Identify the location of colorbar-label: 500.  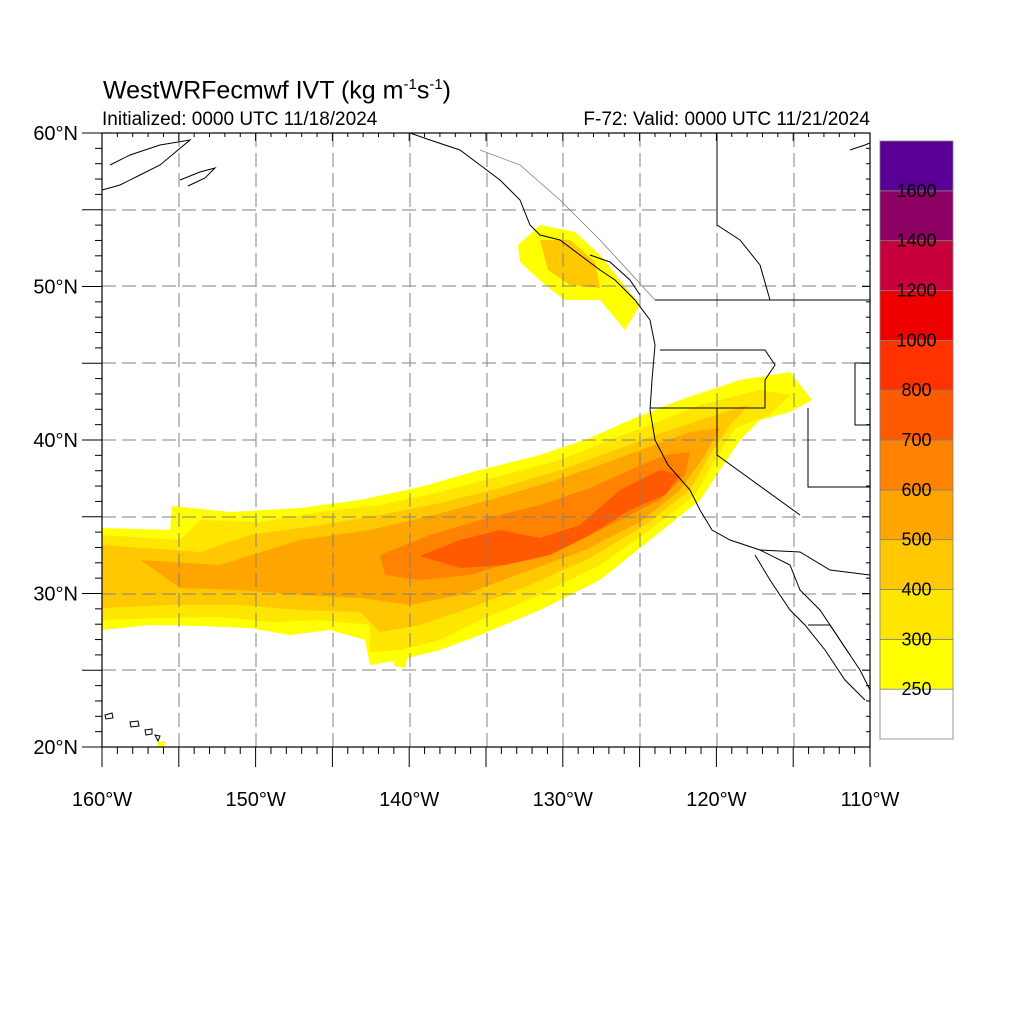
(916, 540).